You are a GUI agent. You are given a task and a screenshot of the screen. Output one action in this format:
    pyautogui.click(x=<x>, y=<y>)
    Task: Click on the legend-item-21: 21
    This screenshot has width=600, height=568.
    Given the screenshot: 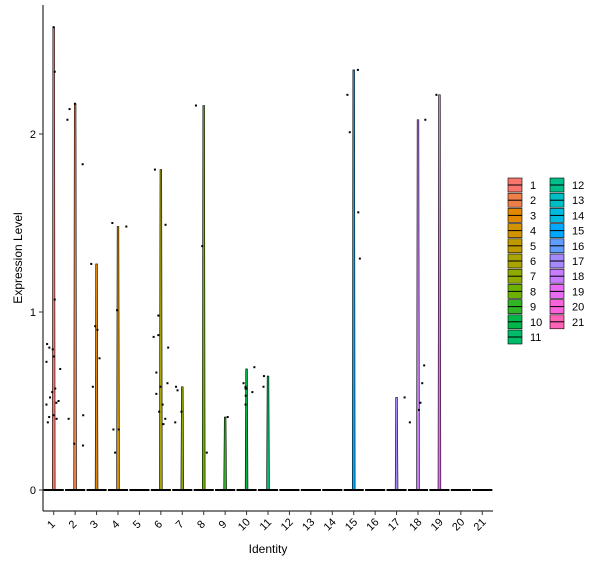 What is the action you would take?
    pyautogui.click(x=566, y=322)
    